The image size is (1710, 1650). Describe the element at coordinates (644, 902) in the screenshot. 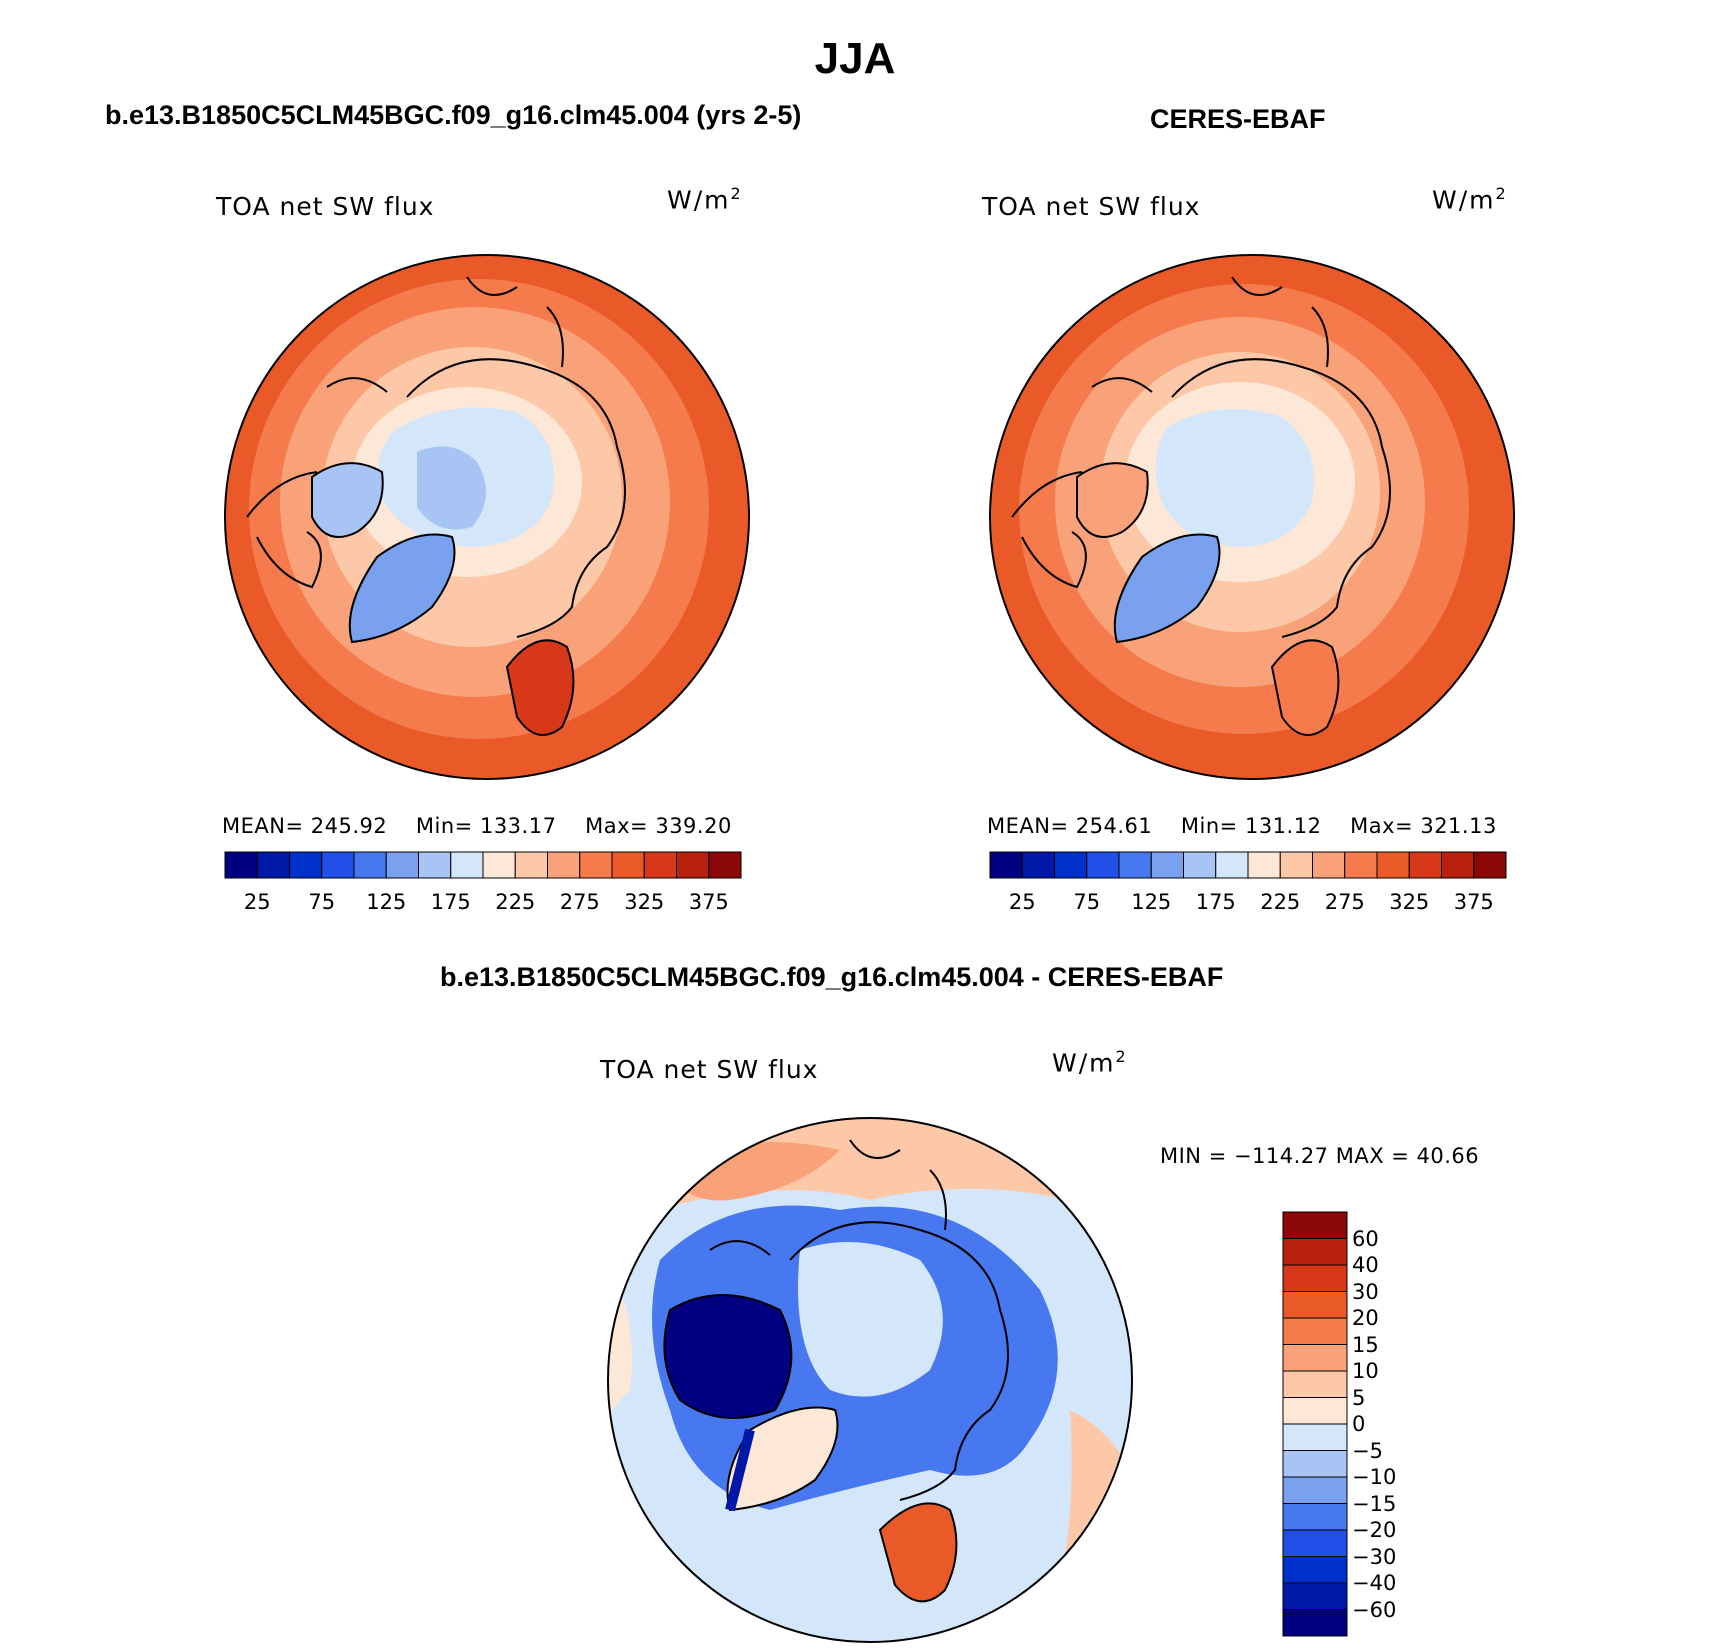

I see `colorbar-tick-label: 325` at that location.